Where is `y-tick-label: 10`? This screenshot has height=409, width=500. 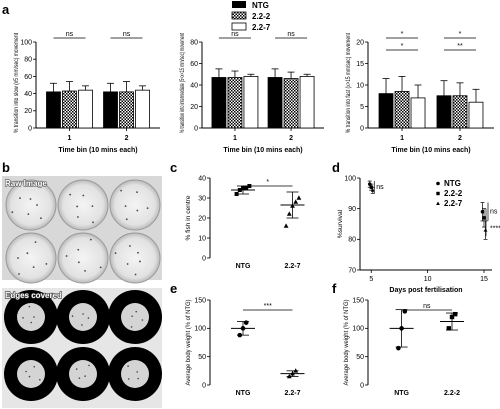
y-tick-label: 10 is located at coordinates (202, 238).